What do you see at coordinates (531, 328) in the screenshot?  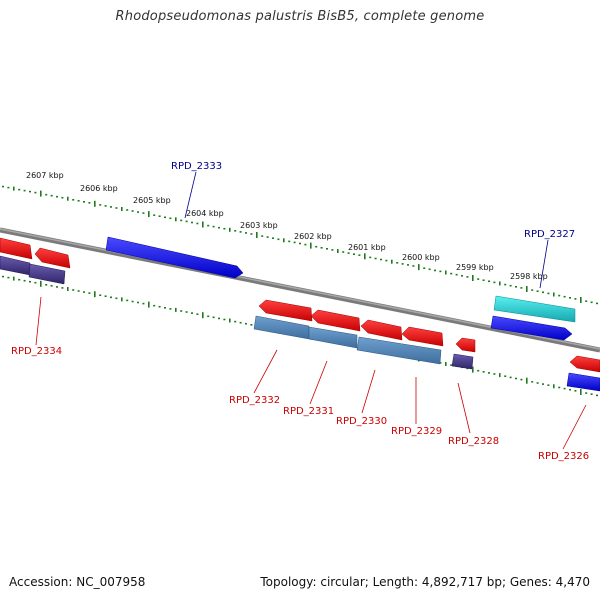 I see `gene-rpd-2327-b` at bounding box center [531, 328].